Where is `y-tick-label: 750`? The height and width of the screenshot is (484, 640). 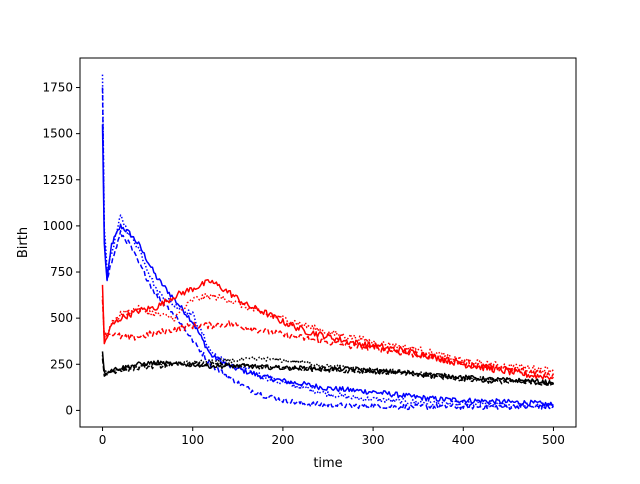 y-tick-label: 750 is located at coordinates (61, 272).